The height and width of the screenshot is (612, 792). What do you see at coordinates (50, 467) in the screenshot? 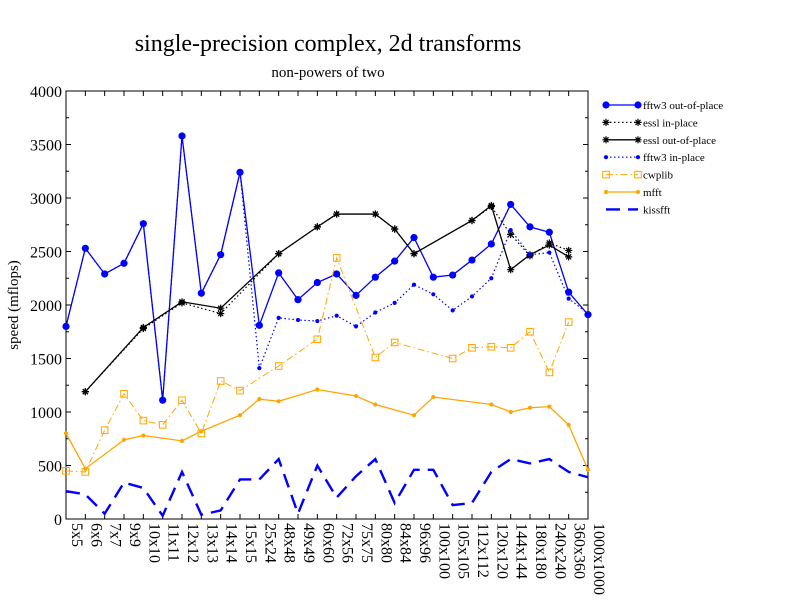
I see `y-tick-label: 500` at bounding box center [50, 467].